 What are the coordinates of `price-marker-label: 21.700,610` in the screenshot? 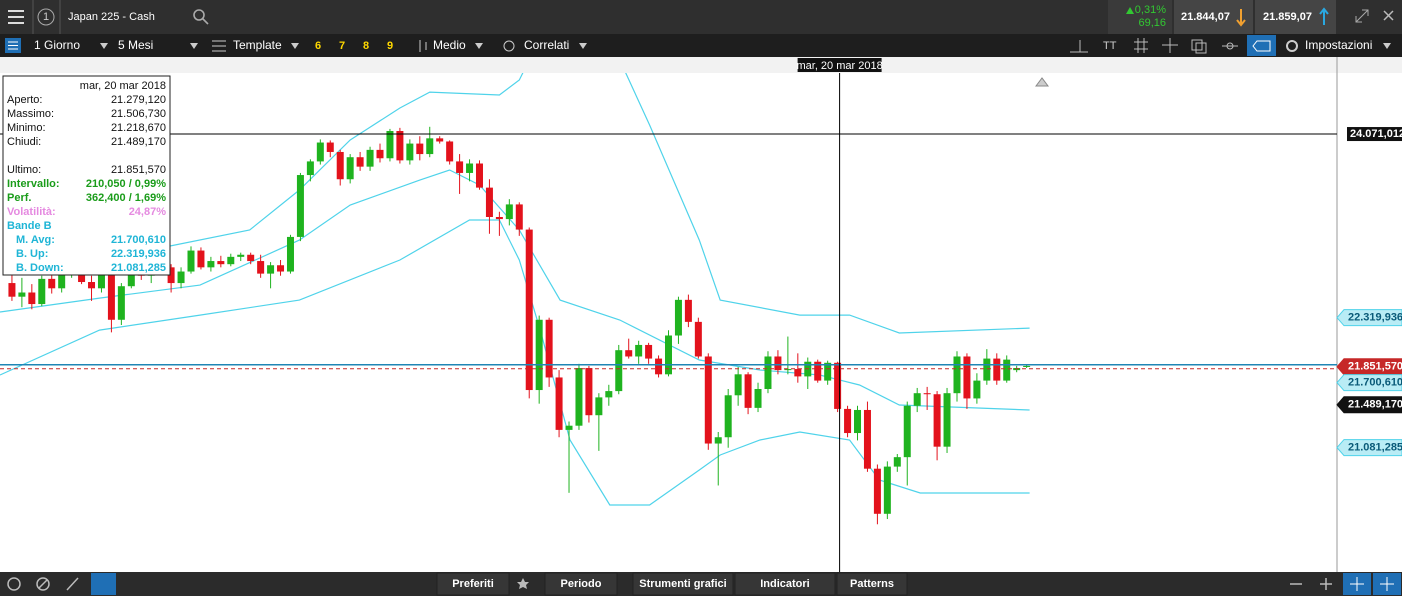 It's located at (1375, 383).